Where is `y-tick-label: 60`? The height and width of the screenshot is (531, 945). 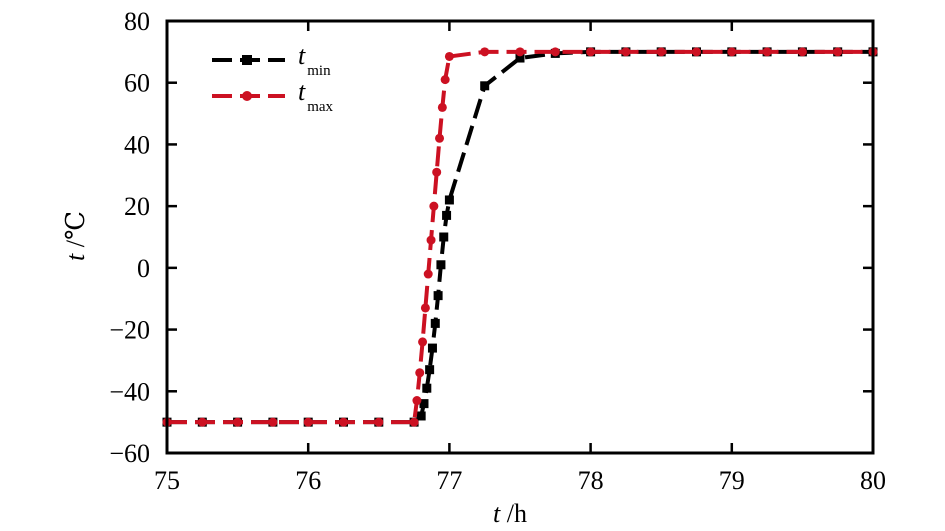
y-tick-label: 60 is located at coordinates (137, 83).